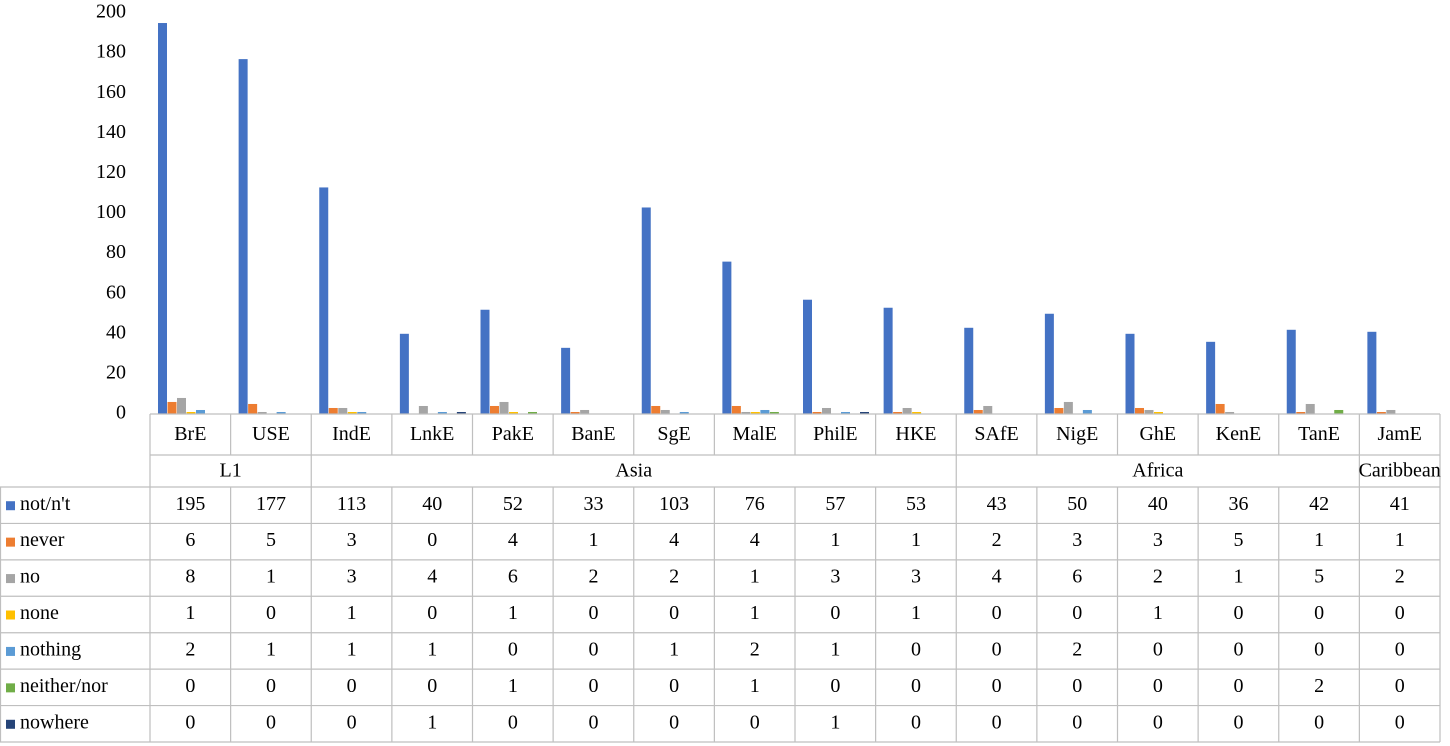 This screenshot has width=1450, height=746. Describe the element at coordinates (1157, 471) in the screenshot. I see `group-label: Africa` at that location.